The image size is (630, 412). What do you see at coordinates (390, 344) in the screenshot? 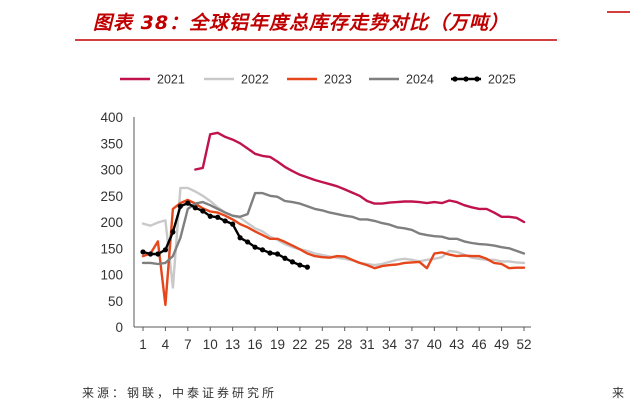
I see `x-tick-label: 34` at bounding box center [390, 344].